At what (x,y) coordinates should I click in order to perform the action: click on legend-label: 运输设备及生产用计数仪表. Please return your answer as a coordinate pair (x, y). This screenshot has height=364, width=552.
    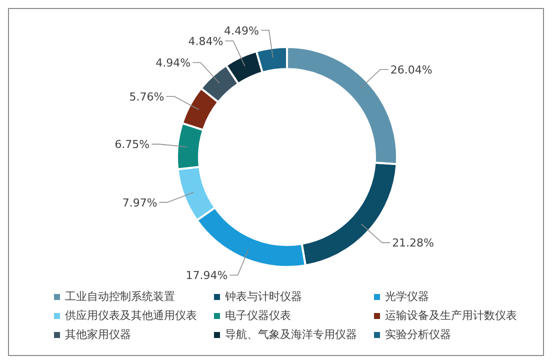
    Looking at the image, I should click on (451, 315).